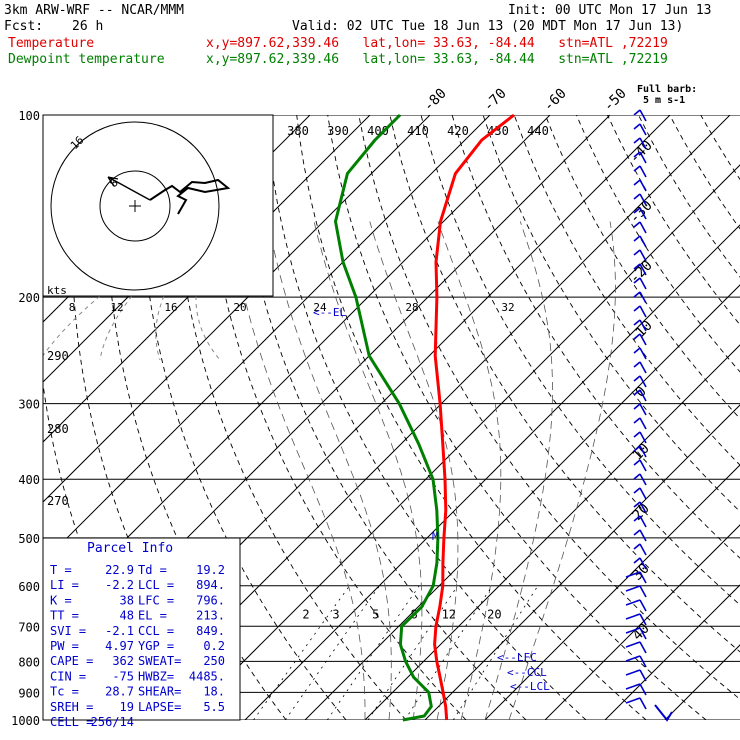 The height and width of the screenshot is (740, 740). What do you see at coordinates (210, 585) in the screenshot?
I see `parcel-value: 894.` at bounding box center [210, 585].